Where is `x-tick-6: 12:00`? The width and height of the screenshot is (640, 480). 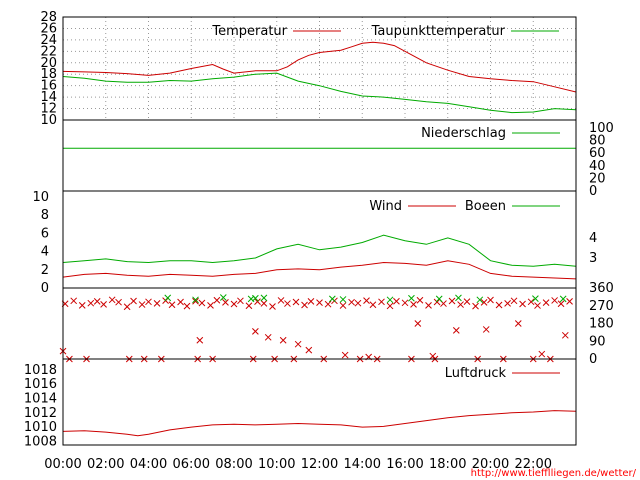
x-tick-6: 12:00 is located at coordinates (319, 464).